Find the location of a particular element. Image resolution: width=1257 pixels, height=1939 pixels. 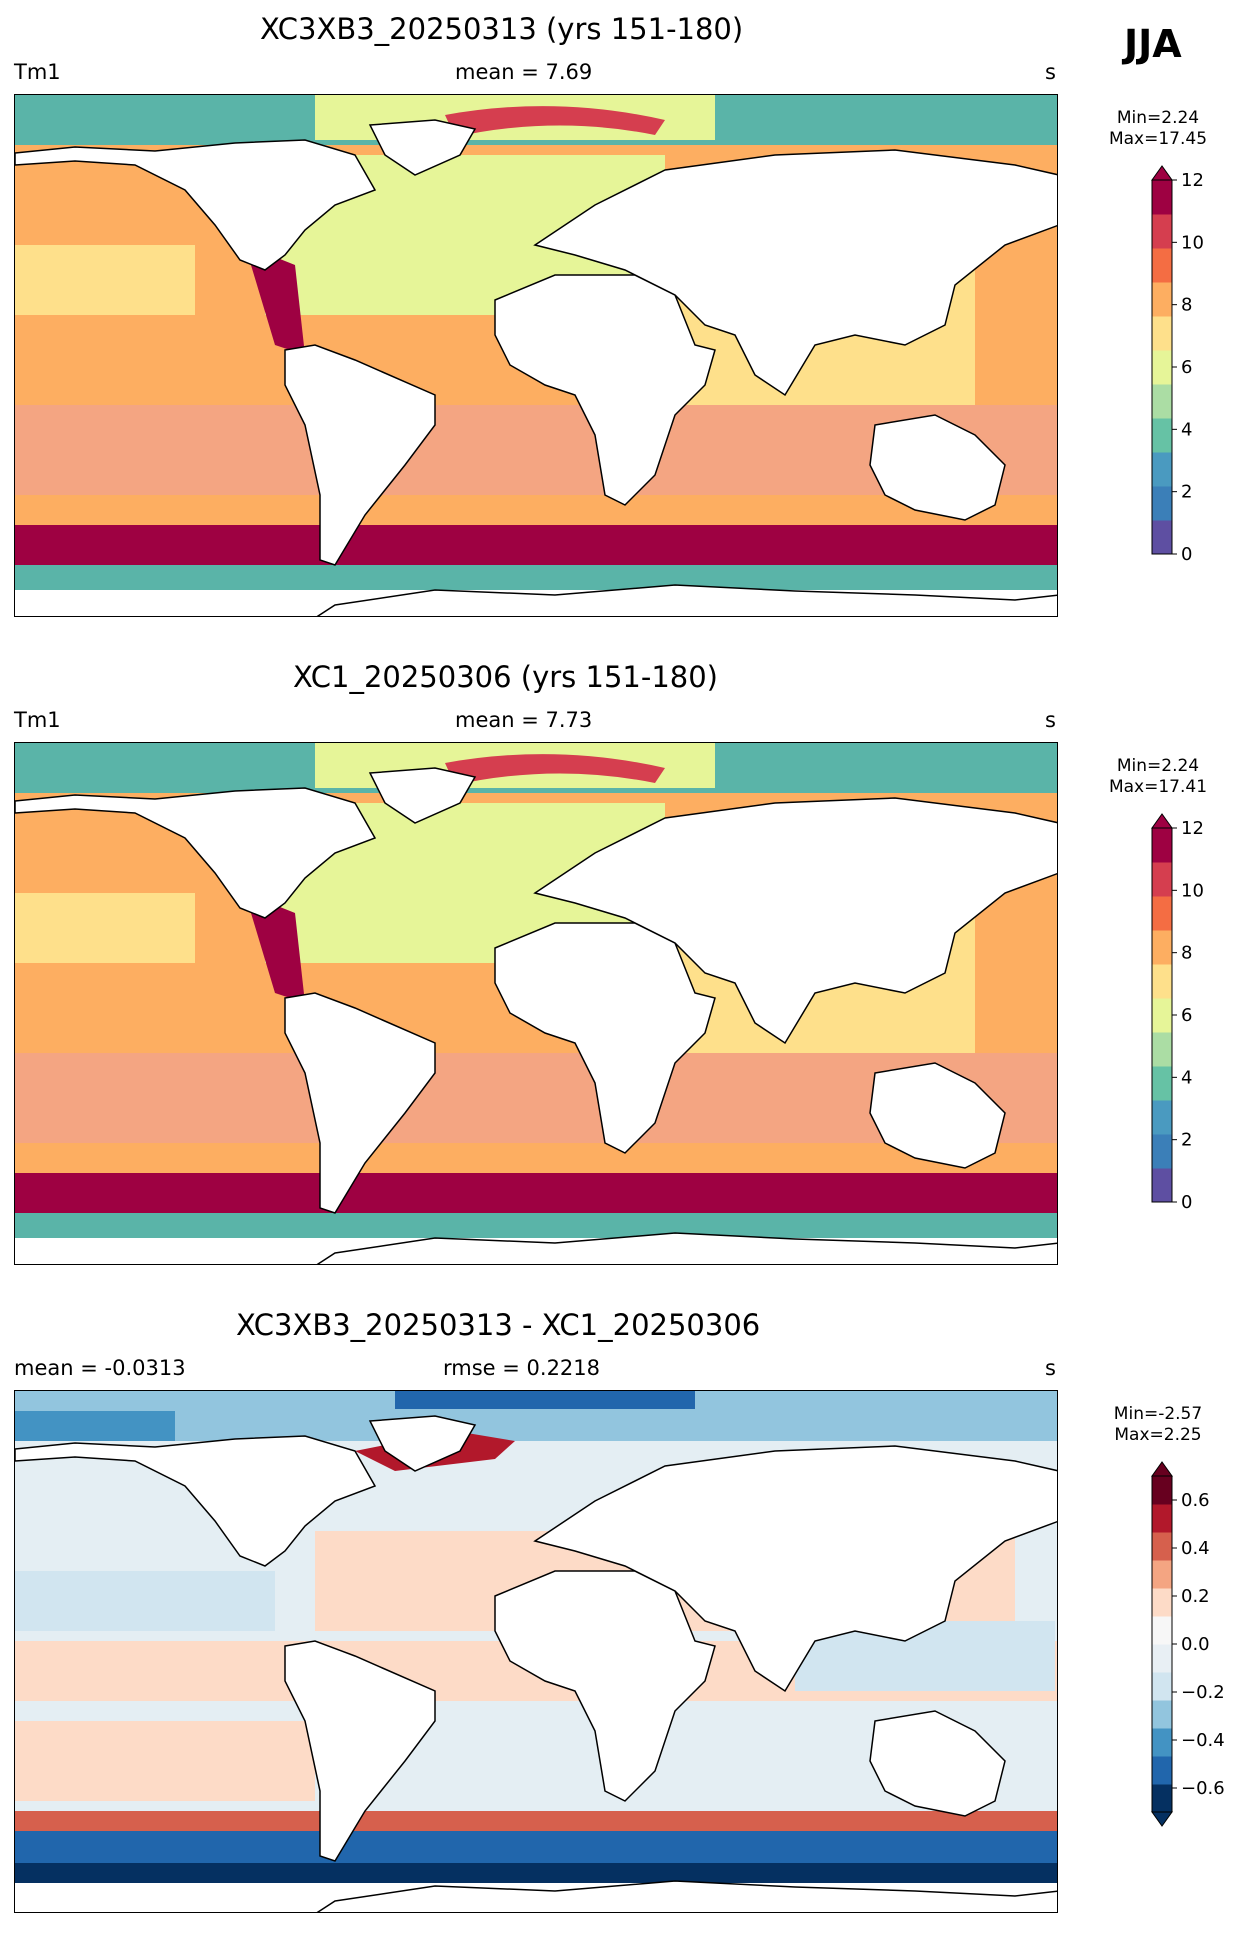

panel-2-title: XC1_20250306 (yrs 151-180) is located at coordinates (505, 677).